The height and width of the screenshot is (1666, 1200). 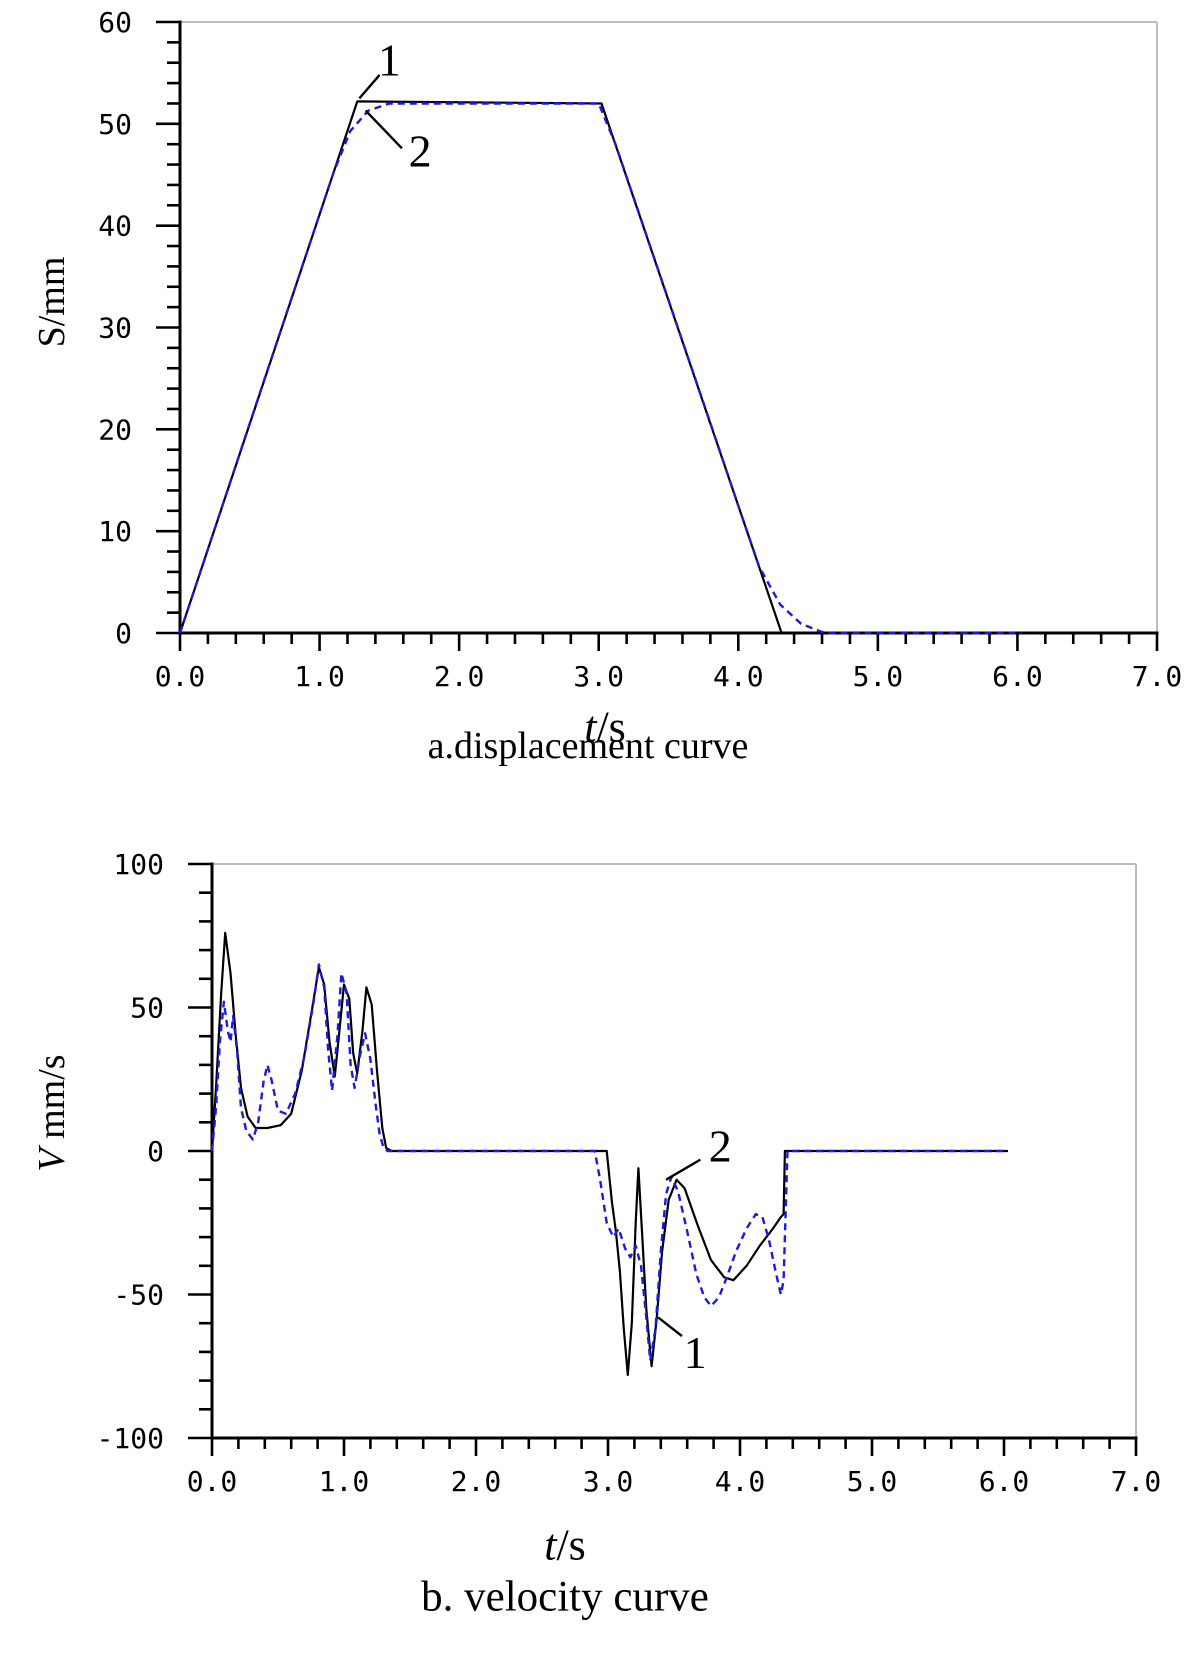 I want to click on y-tick-label: 60, so click(x=115, y=22).